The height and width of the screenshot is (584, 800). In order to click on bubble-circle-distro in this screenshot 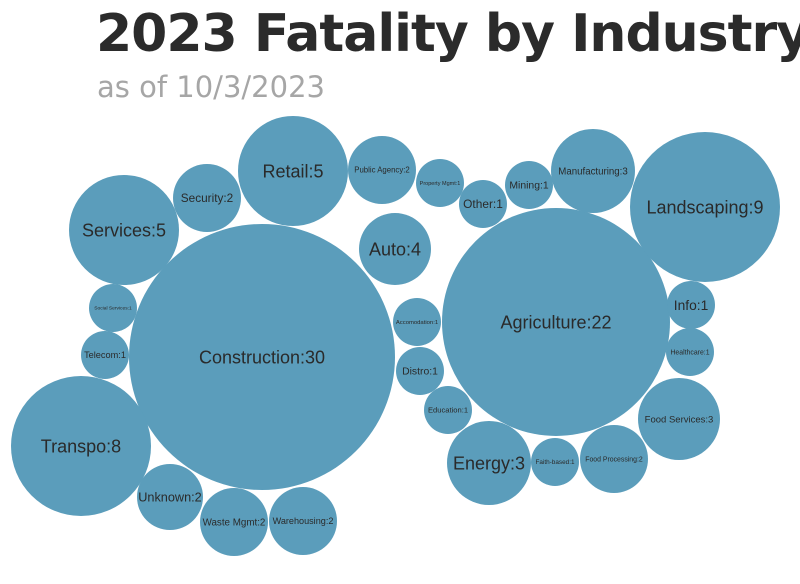, I will do `click(420, 371)`.